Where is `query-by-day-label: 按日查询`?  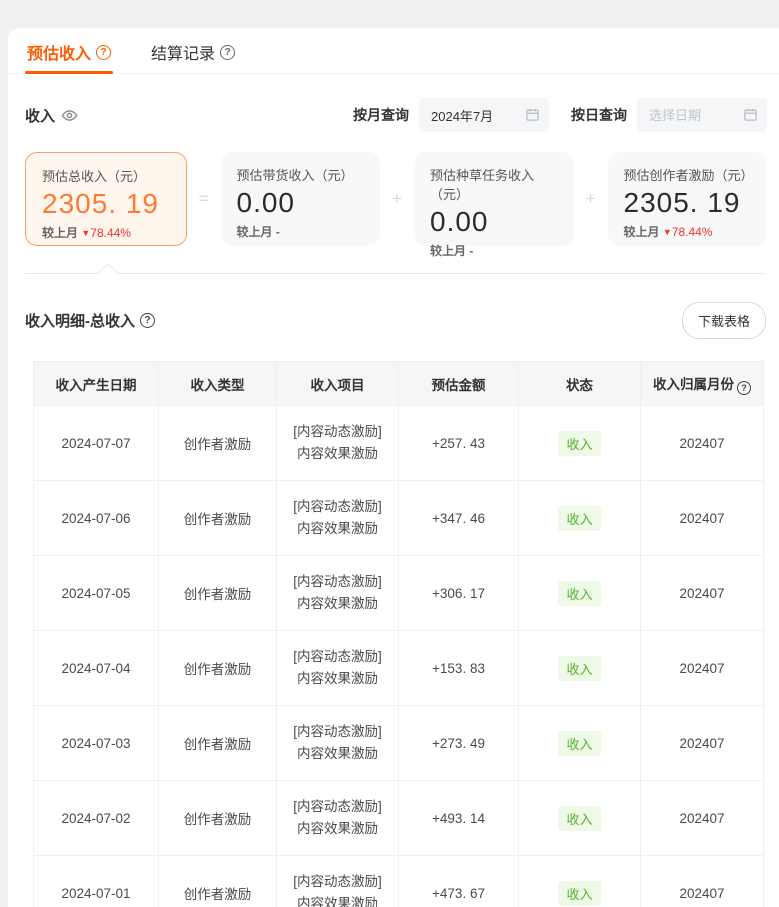 query-by-day-label: 按日查询 is located at coordinates (599, 115).